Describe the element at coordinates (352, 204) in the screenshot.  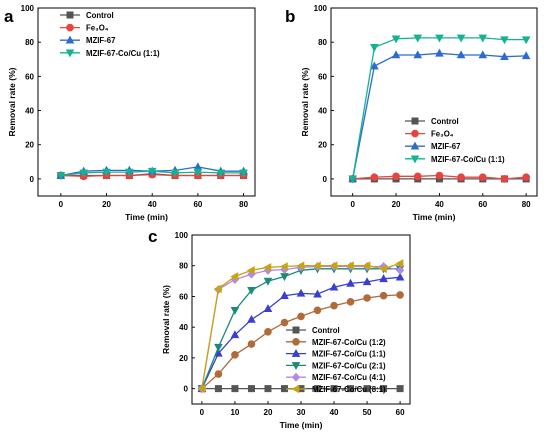
I see `x-tick-label: 0` at that location.